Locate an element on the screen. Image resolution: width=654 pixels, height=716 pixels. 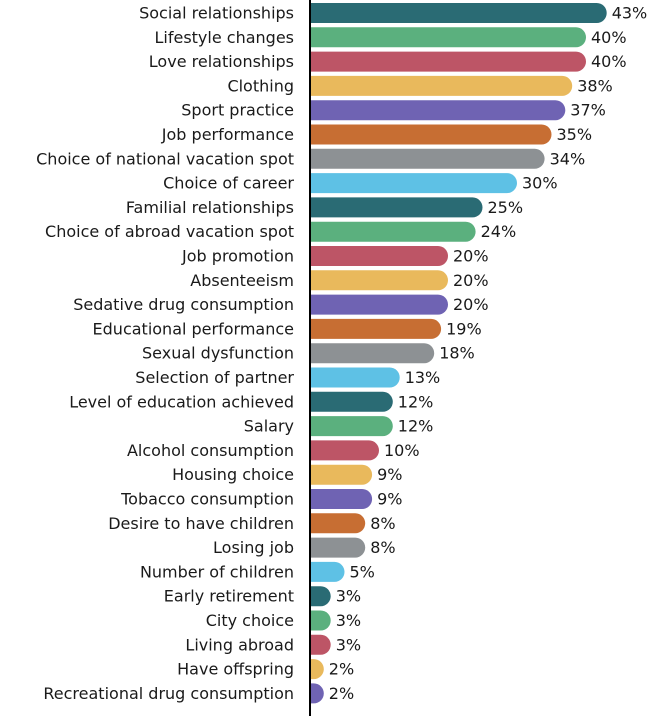
value-label: 34% is located at coordinates (568, 158).